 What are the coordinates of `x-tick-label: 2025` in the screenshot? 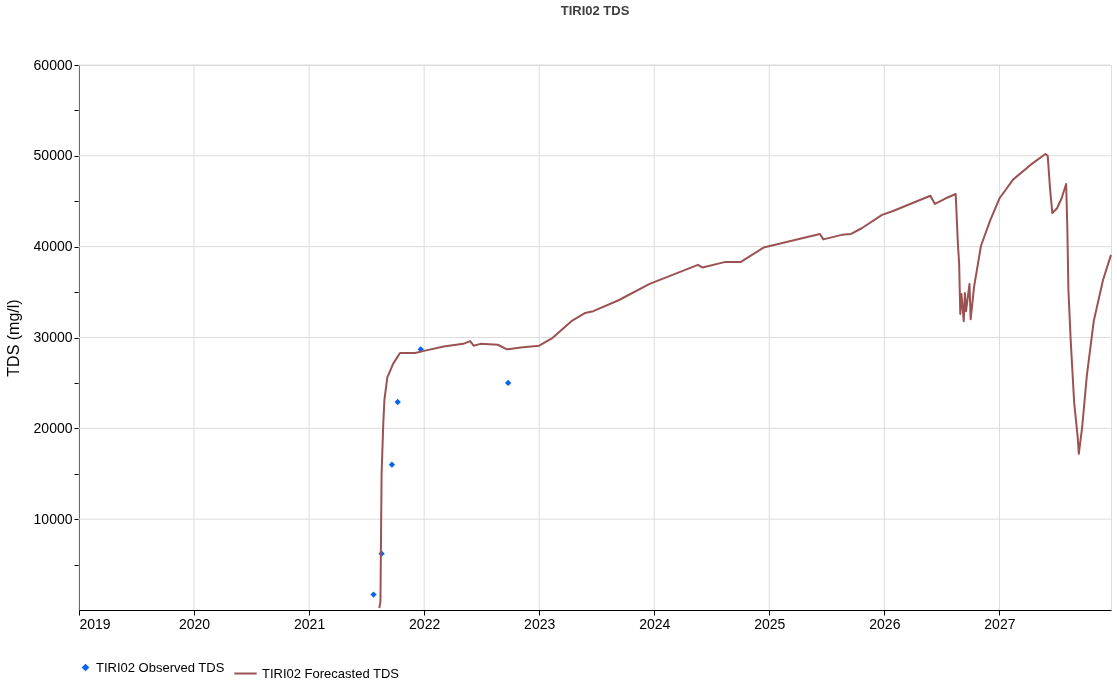 It's located at (770, 623).